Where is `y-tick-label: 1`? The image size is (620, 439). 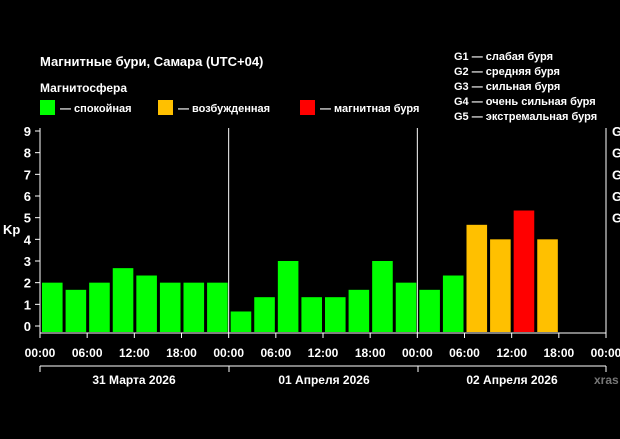
y-tick-label: 1 is located at coordinates (27, 304).